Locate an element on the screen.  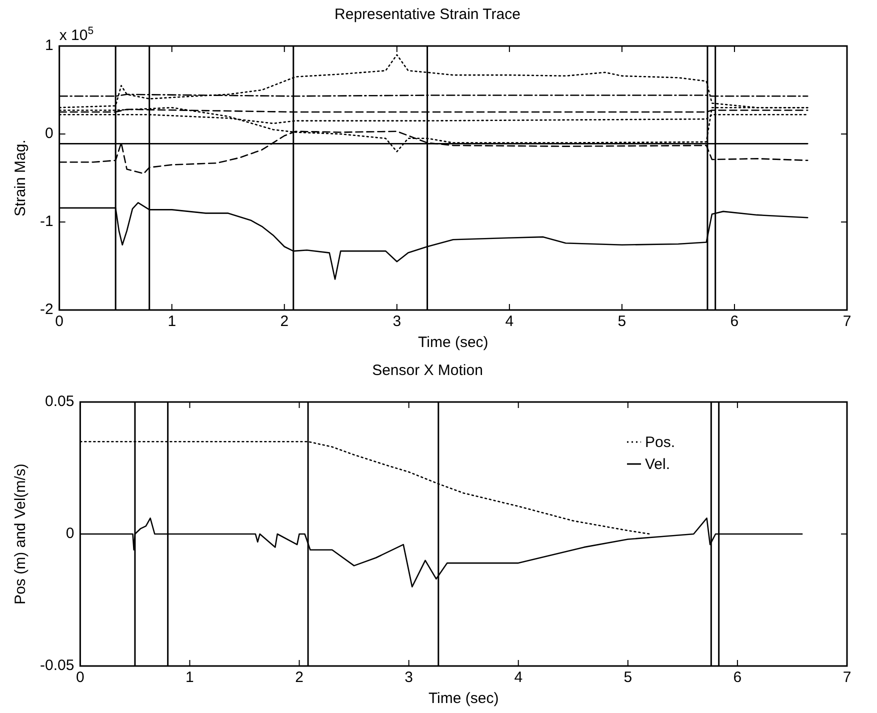
y-axis-title: Strain Mag. is located at coordinates (21, 178).